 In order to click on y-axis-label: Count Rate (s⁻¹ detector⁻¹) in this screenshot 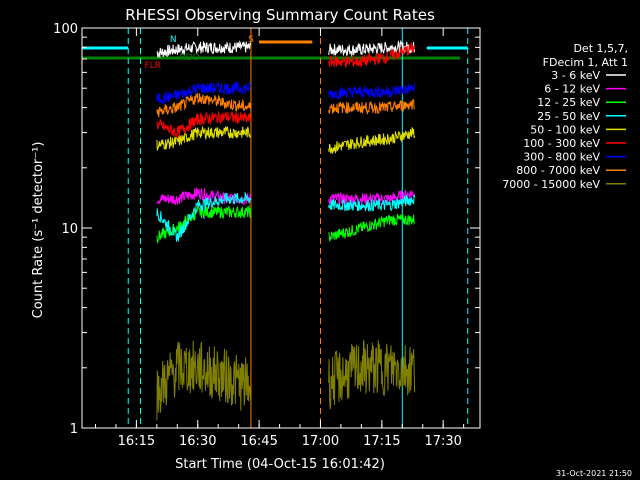, I will do `click(38, 230)`.